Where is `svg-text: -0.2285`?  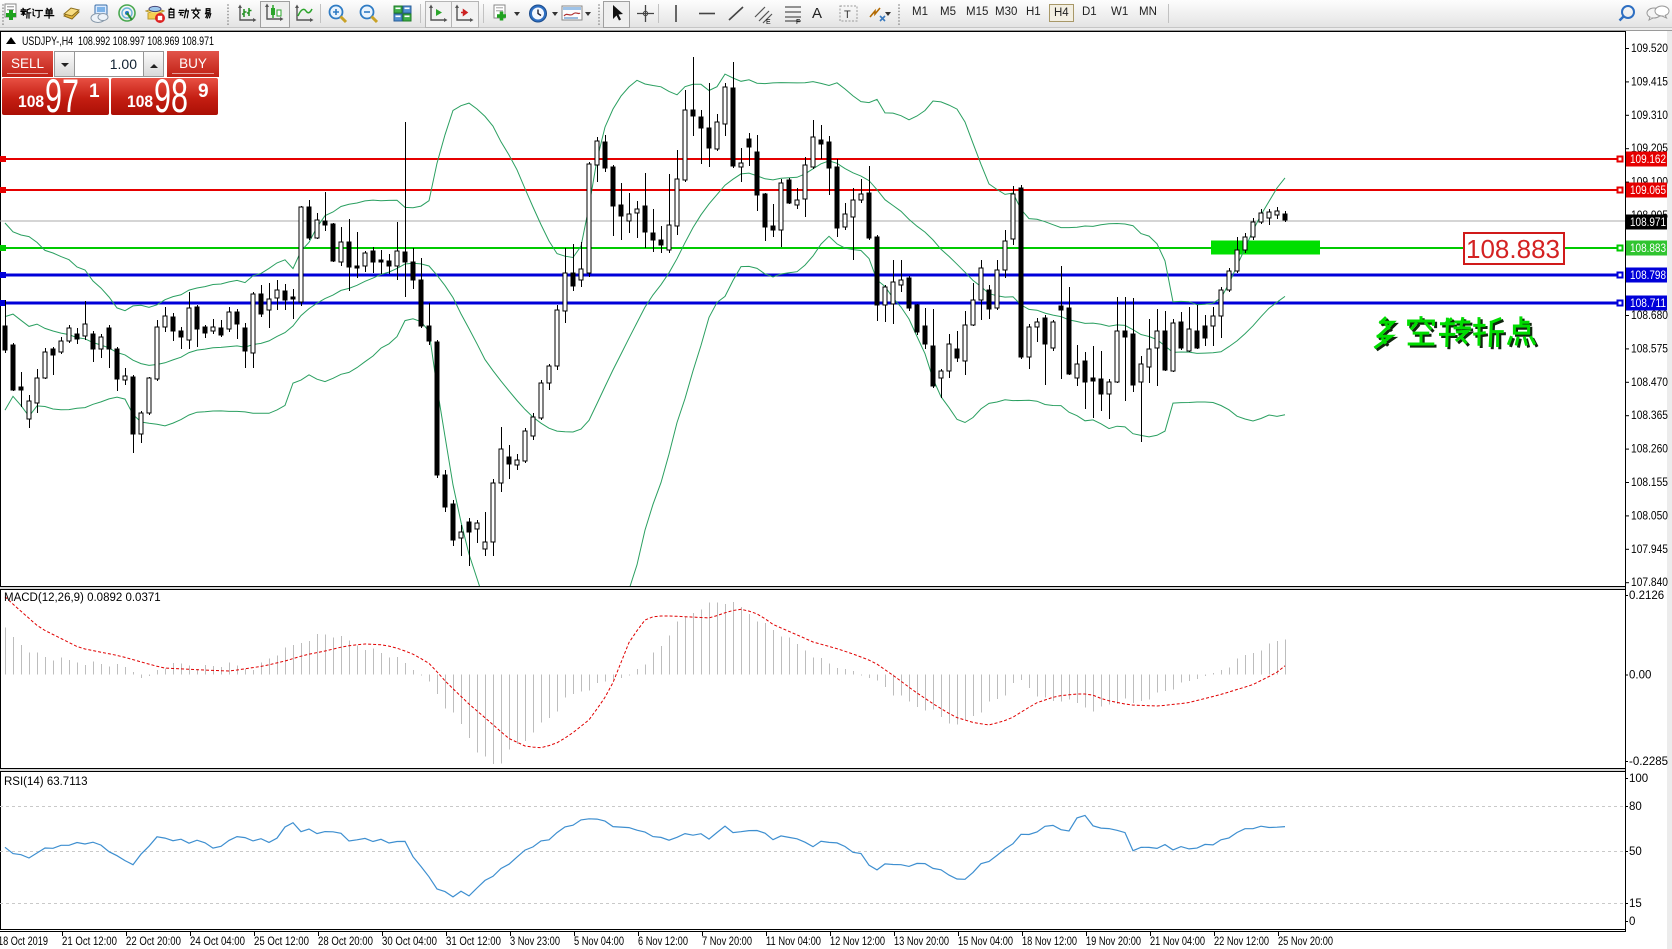
svg-text: -0.2285 is located at coordinates (1648, 762).